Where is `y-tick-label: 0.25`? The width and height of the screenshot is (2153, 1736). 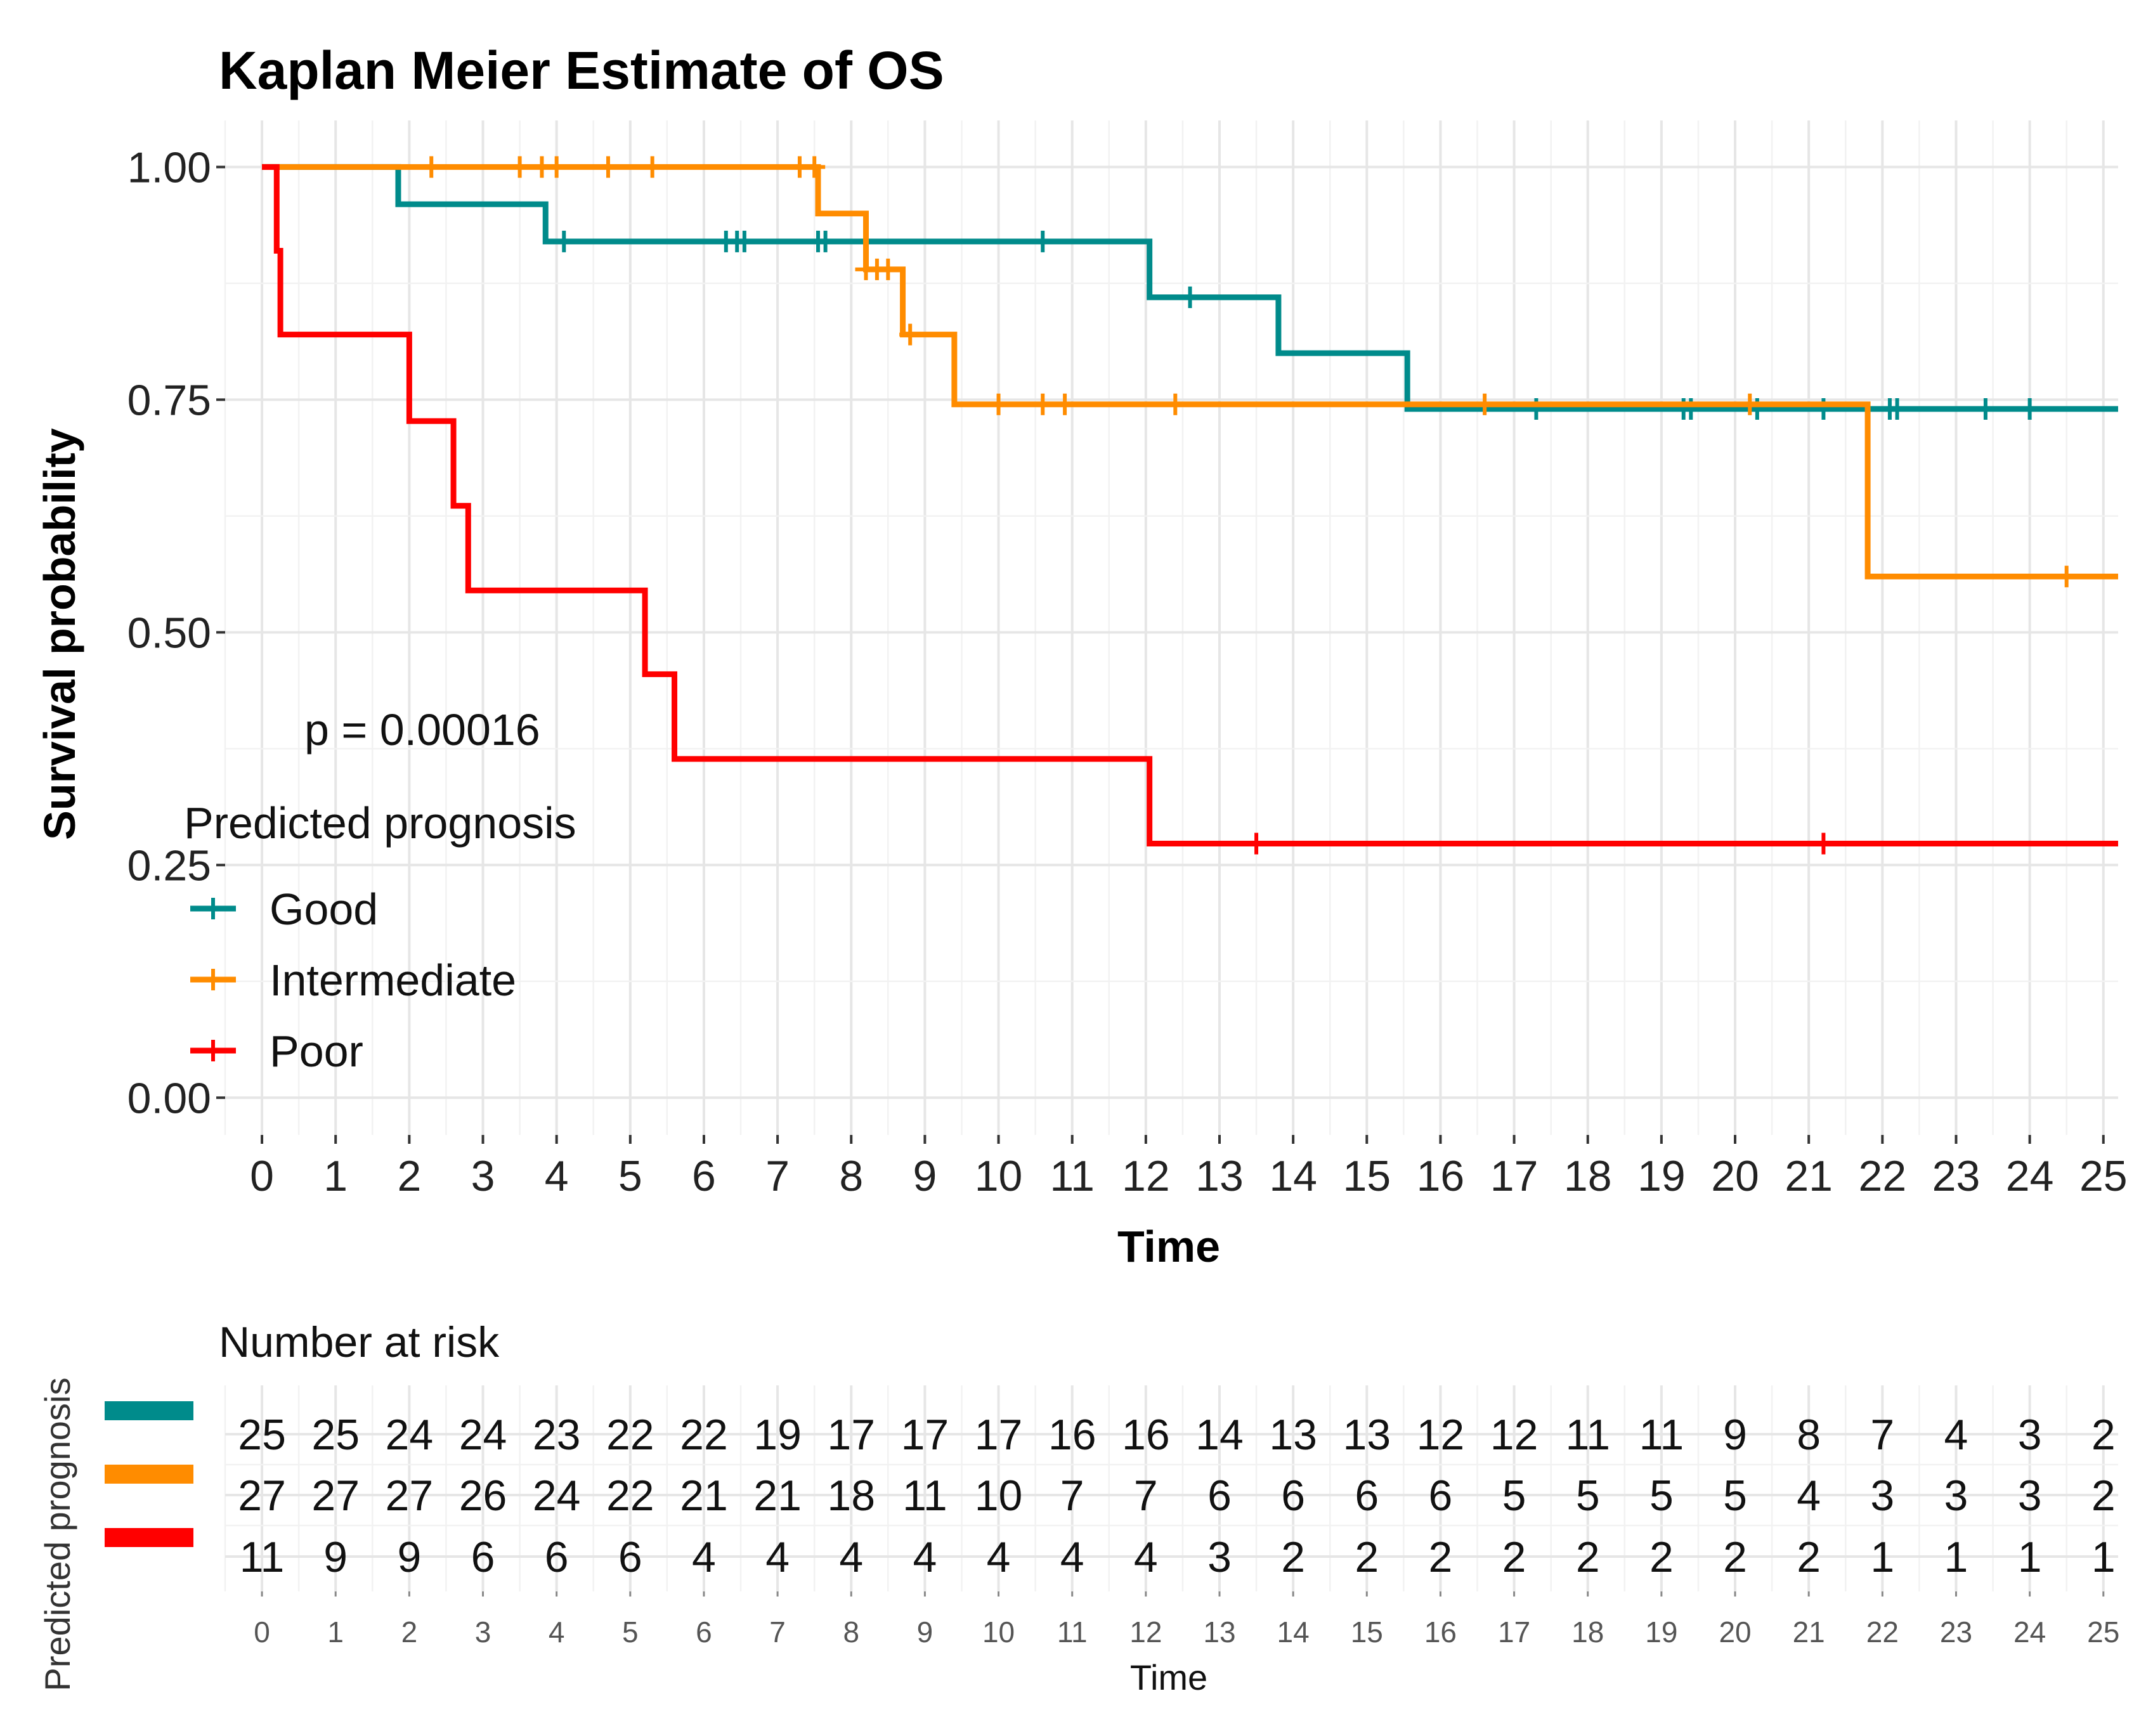 y-tick-label: 0.25 is located at coordinates (169, 865).